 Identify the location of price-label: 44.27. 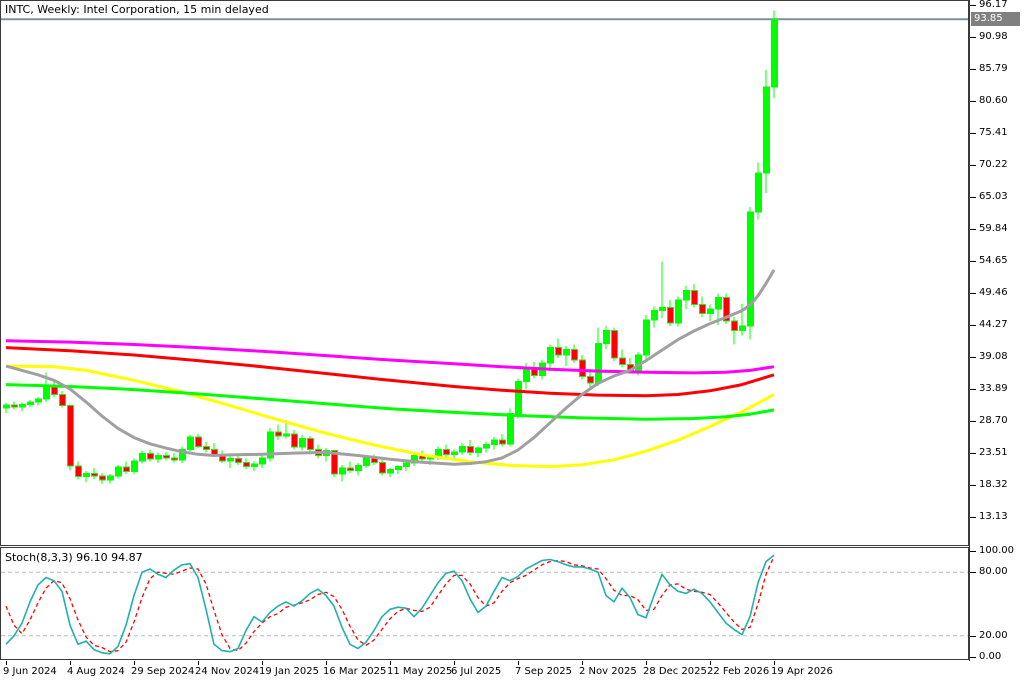
(993, 324).